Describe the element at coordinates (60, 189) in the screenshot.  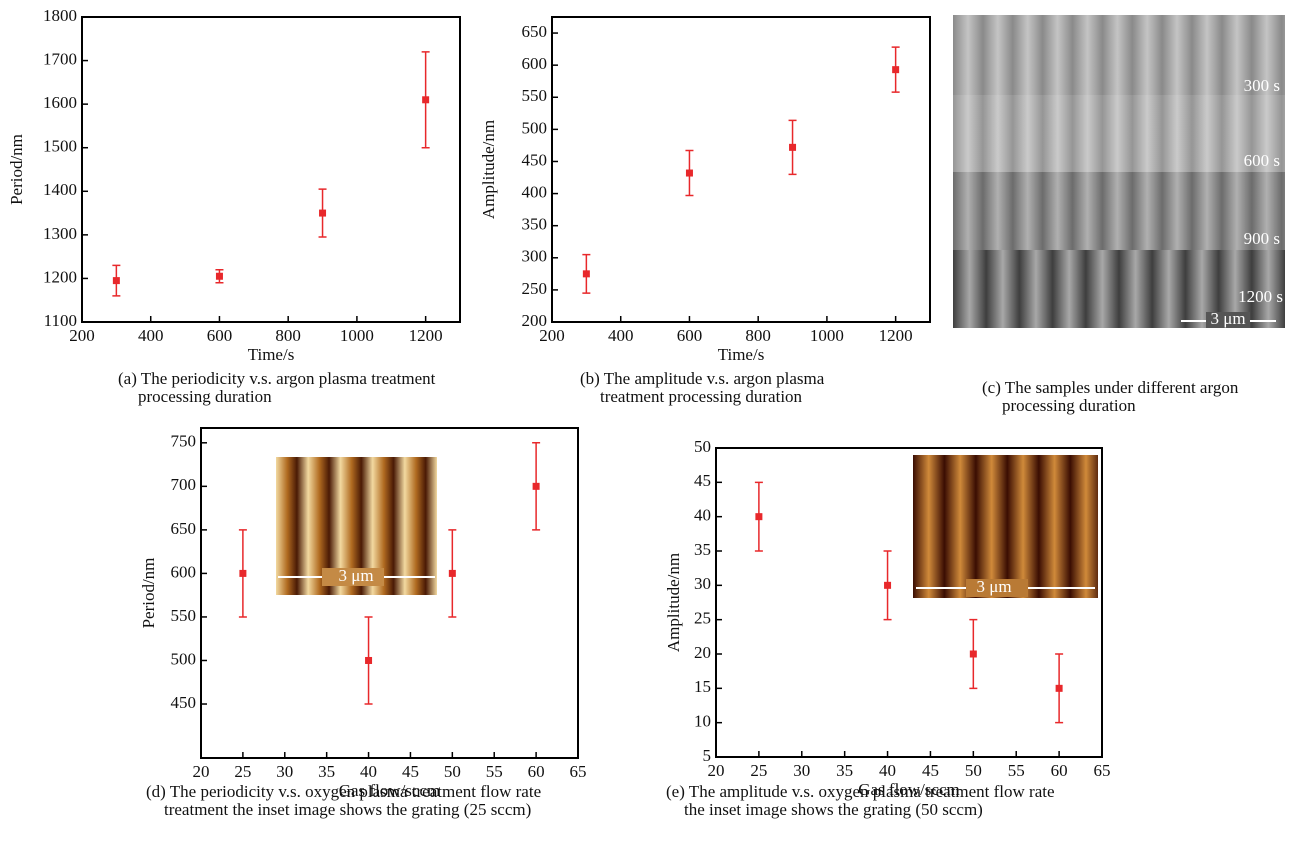
I see `y-tick-label: 1400` at that location.